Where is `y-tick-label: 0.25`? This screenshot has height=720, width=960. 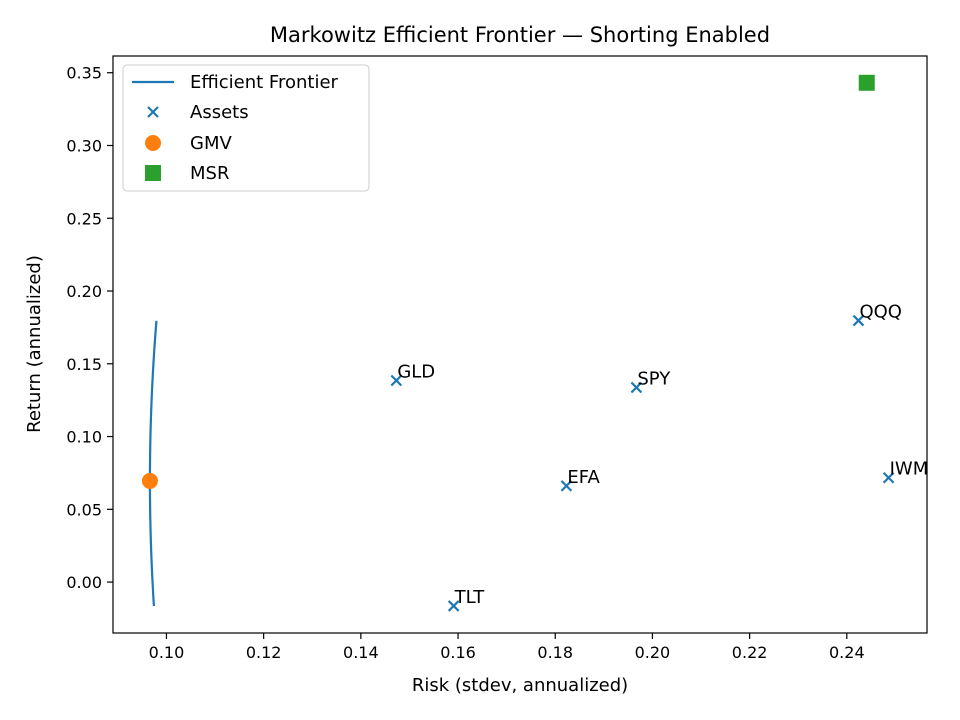
y-tick-label: 0.25 is located at coordinates (84, 218).